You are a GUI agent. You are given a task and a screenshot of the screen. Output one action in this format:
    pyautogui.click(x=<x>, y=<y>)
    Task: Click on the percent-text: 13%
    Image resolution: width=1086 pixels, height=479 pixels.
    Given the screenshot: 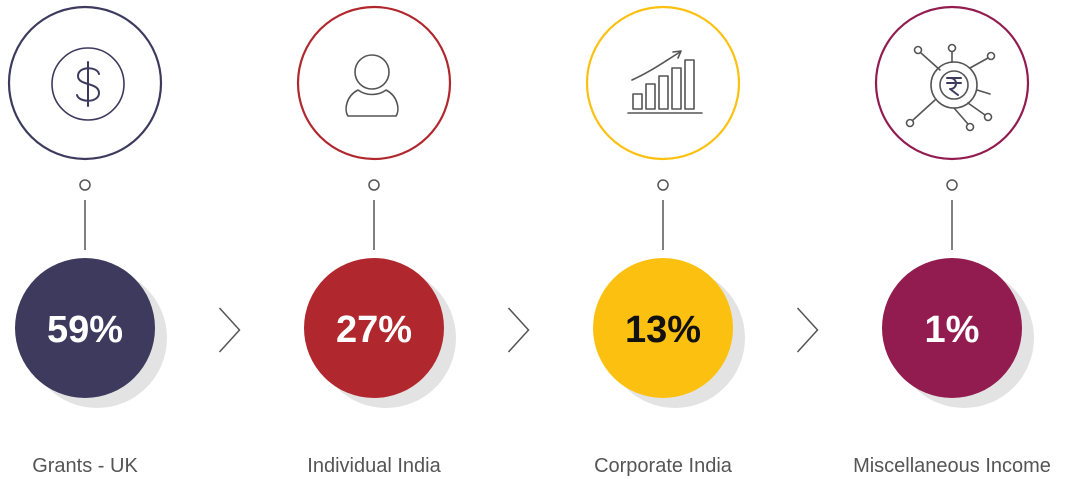 What is the action you would take?
    pyautogui.click(x=663, y=330)
    